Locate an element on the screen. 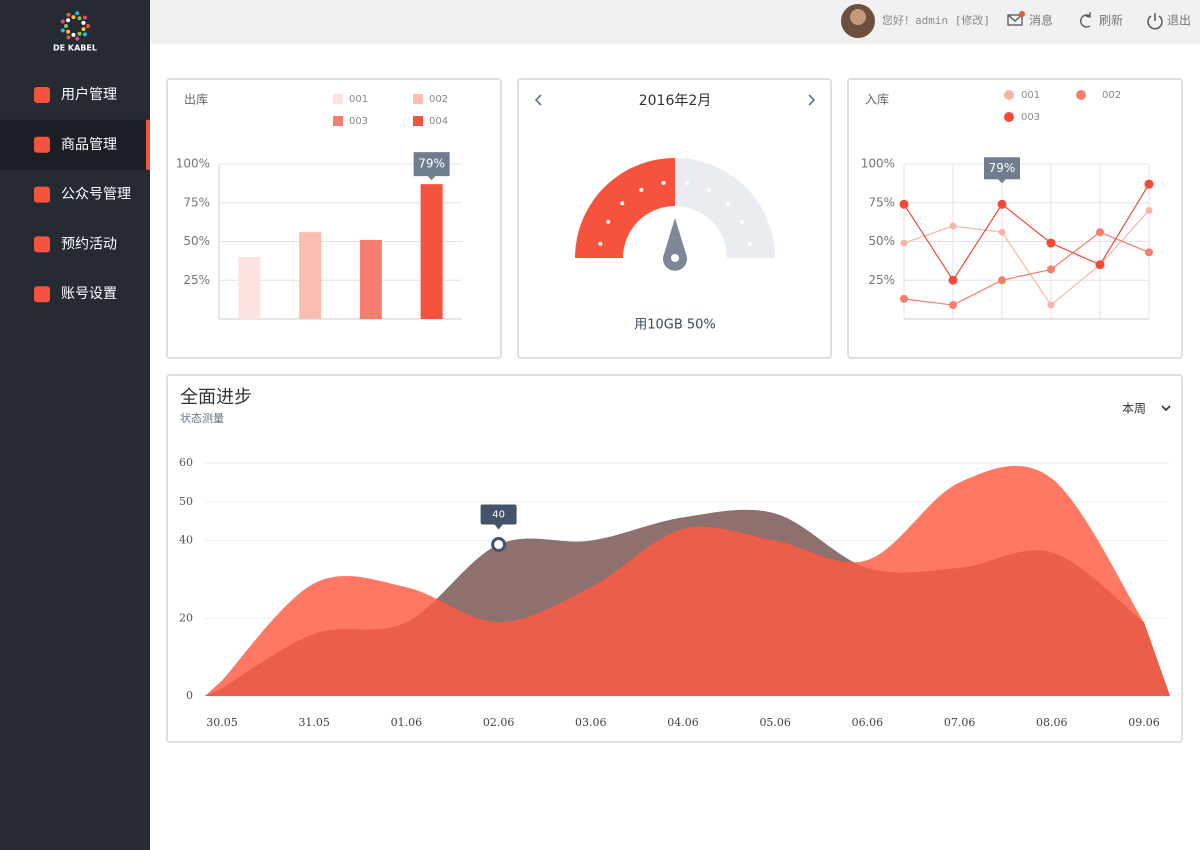 This screenshot has height=850, width=1200. active-indicator is located at coordinates (148, 144).